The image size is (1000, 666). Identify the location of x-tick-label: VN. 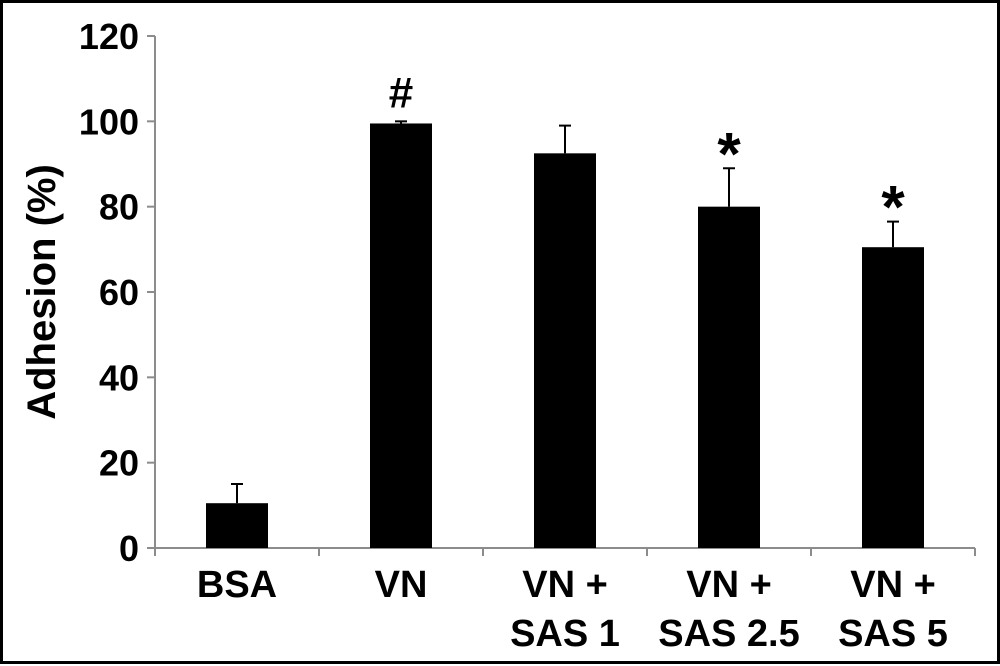
(401, 585).